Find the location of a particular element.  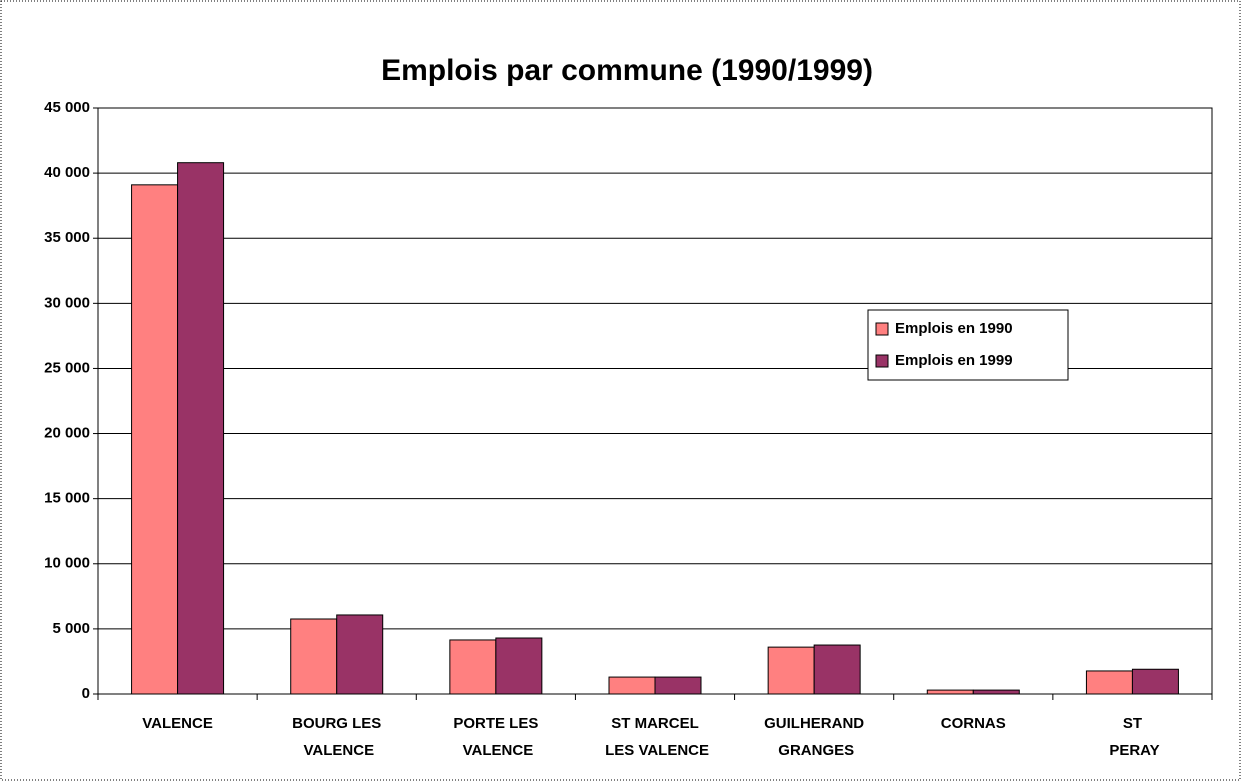

x-tick-label: CORNAS is located at coordinates (973, 723).